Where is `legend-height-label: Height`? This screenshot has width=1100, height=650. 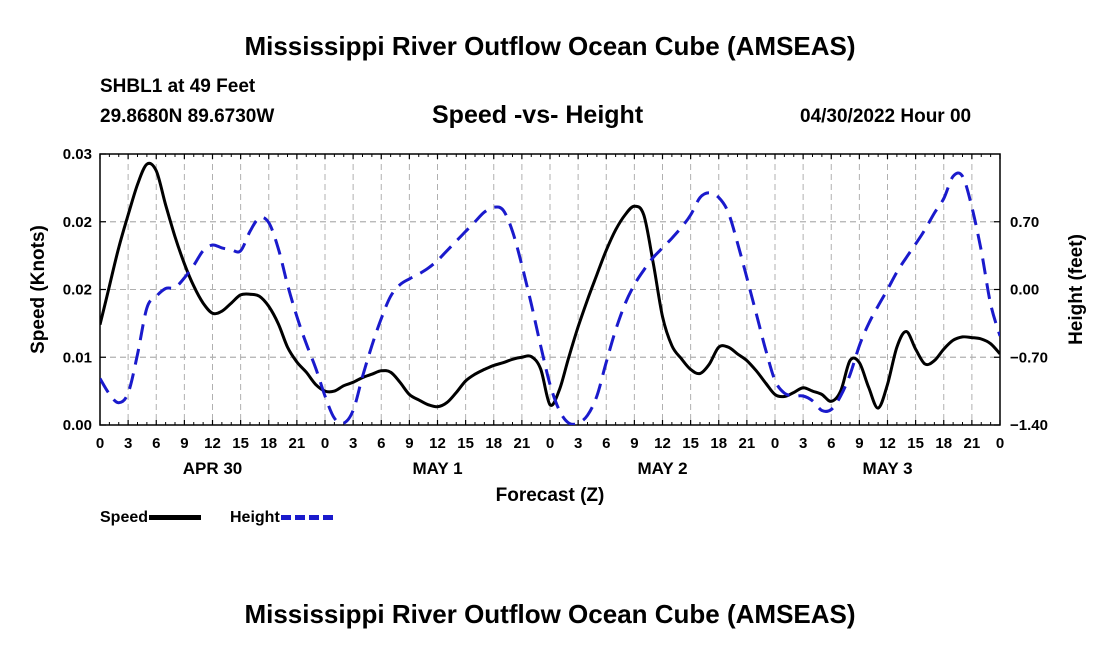
legend-height-label: Height is located at coordinates (255, 517).